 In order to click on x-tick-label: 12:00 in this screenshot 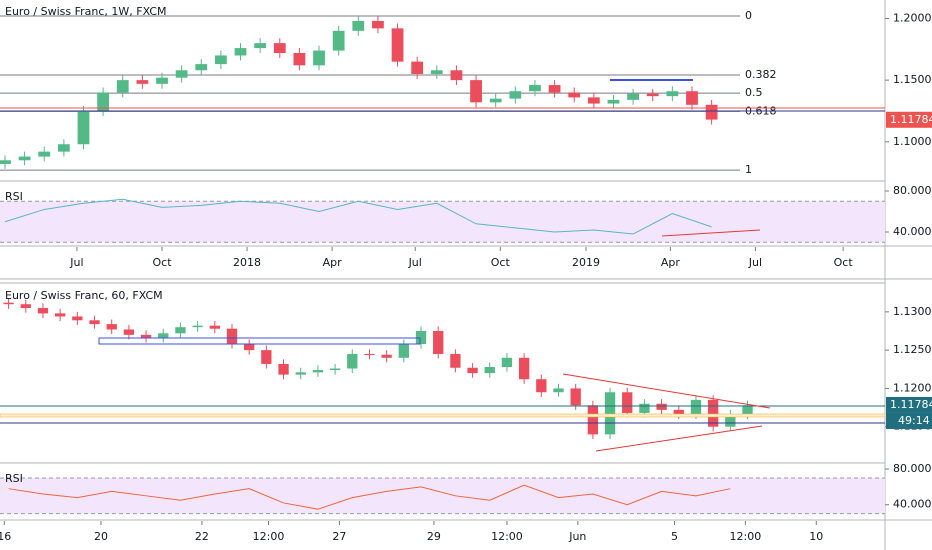, I will do `click(269, 536)`.